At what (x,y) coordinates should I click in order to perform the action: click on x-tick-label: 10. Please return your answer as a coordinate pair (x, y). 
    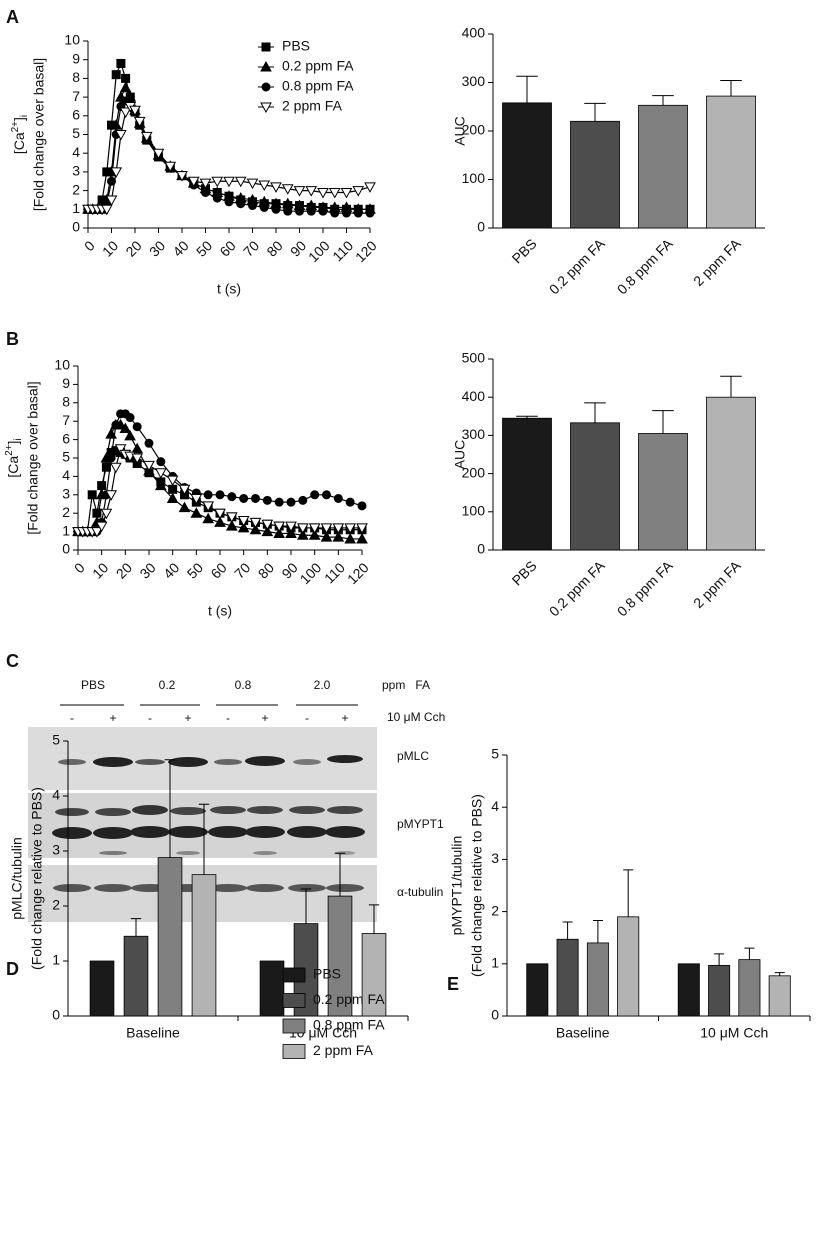
    Looking at the image, I should click on (110, 248).